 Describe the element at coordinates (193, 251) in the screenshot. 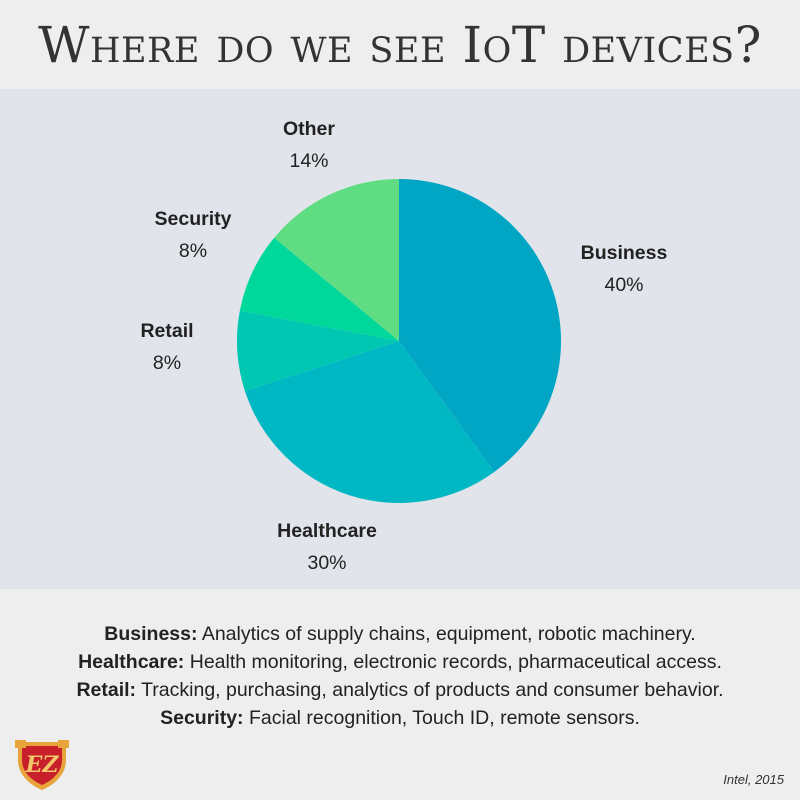

I see `slice-value-security: 8%` at that location.